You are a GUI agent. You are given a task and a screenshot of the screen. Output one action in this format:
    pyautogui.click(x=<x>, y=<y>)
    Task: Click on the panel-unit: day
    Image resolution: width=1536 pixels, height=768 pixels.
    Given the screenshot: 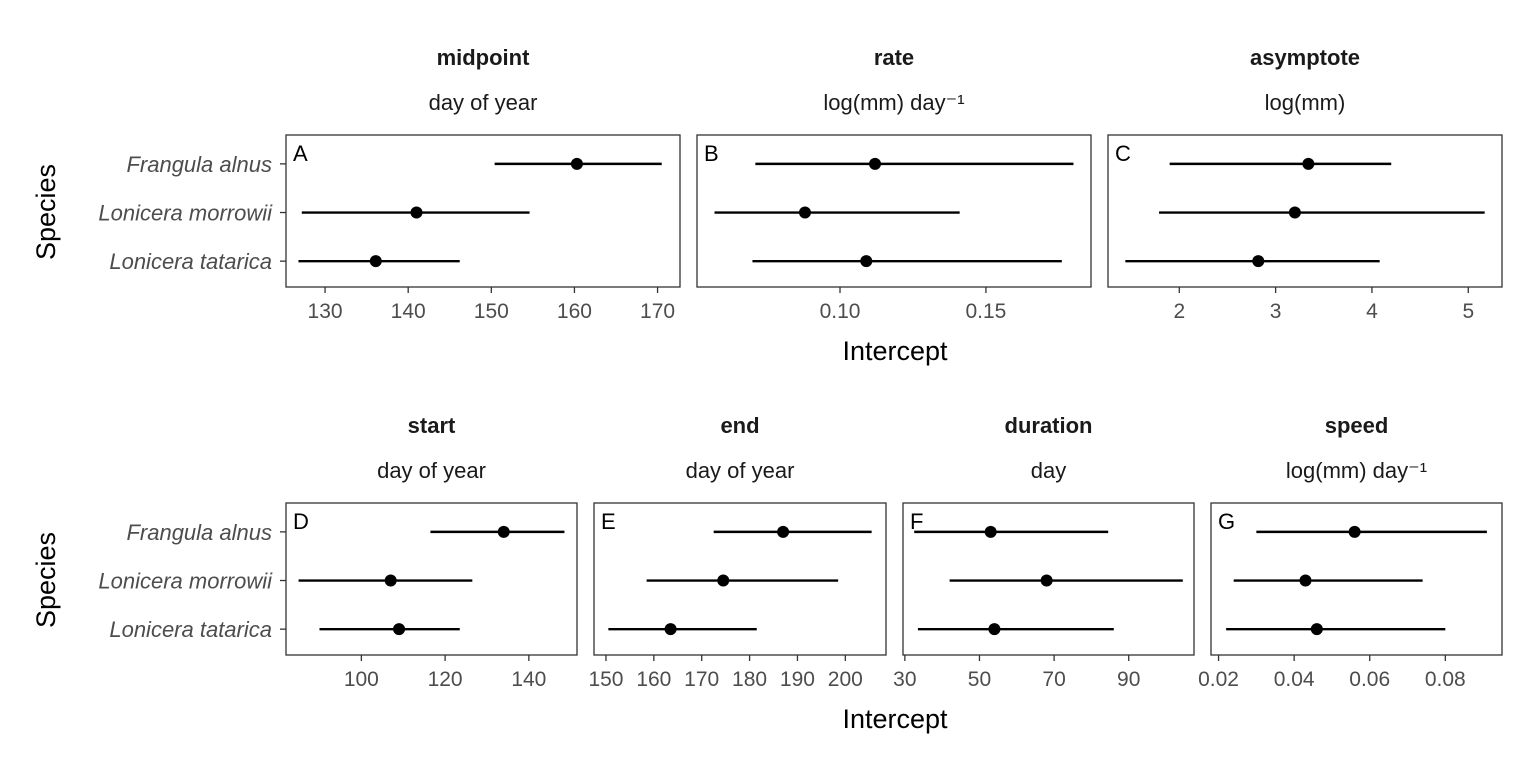 What is the action you would take?
    pyautogui.click(x=1048, y=470)
    